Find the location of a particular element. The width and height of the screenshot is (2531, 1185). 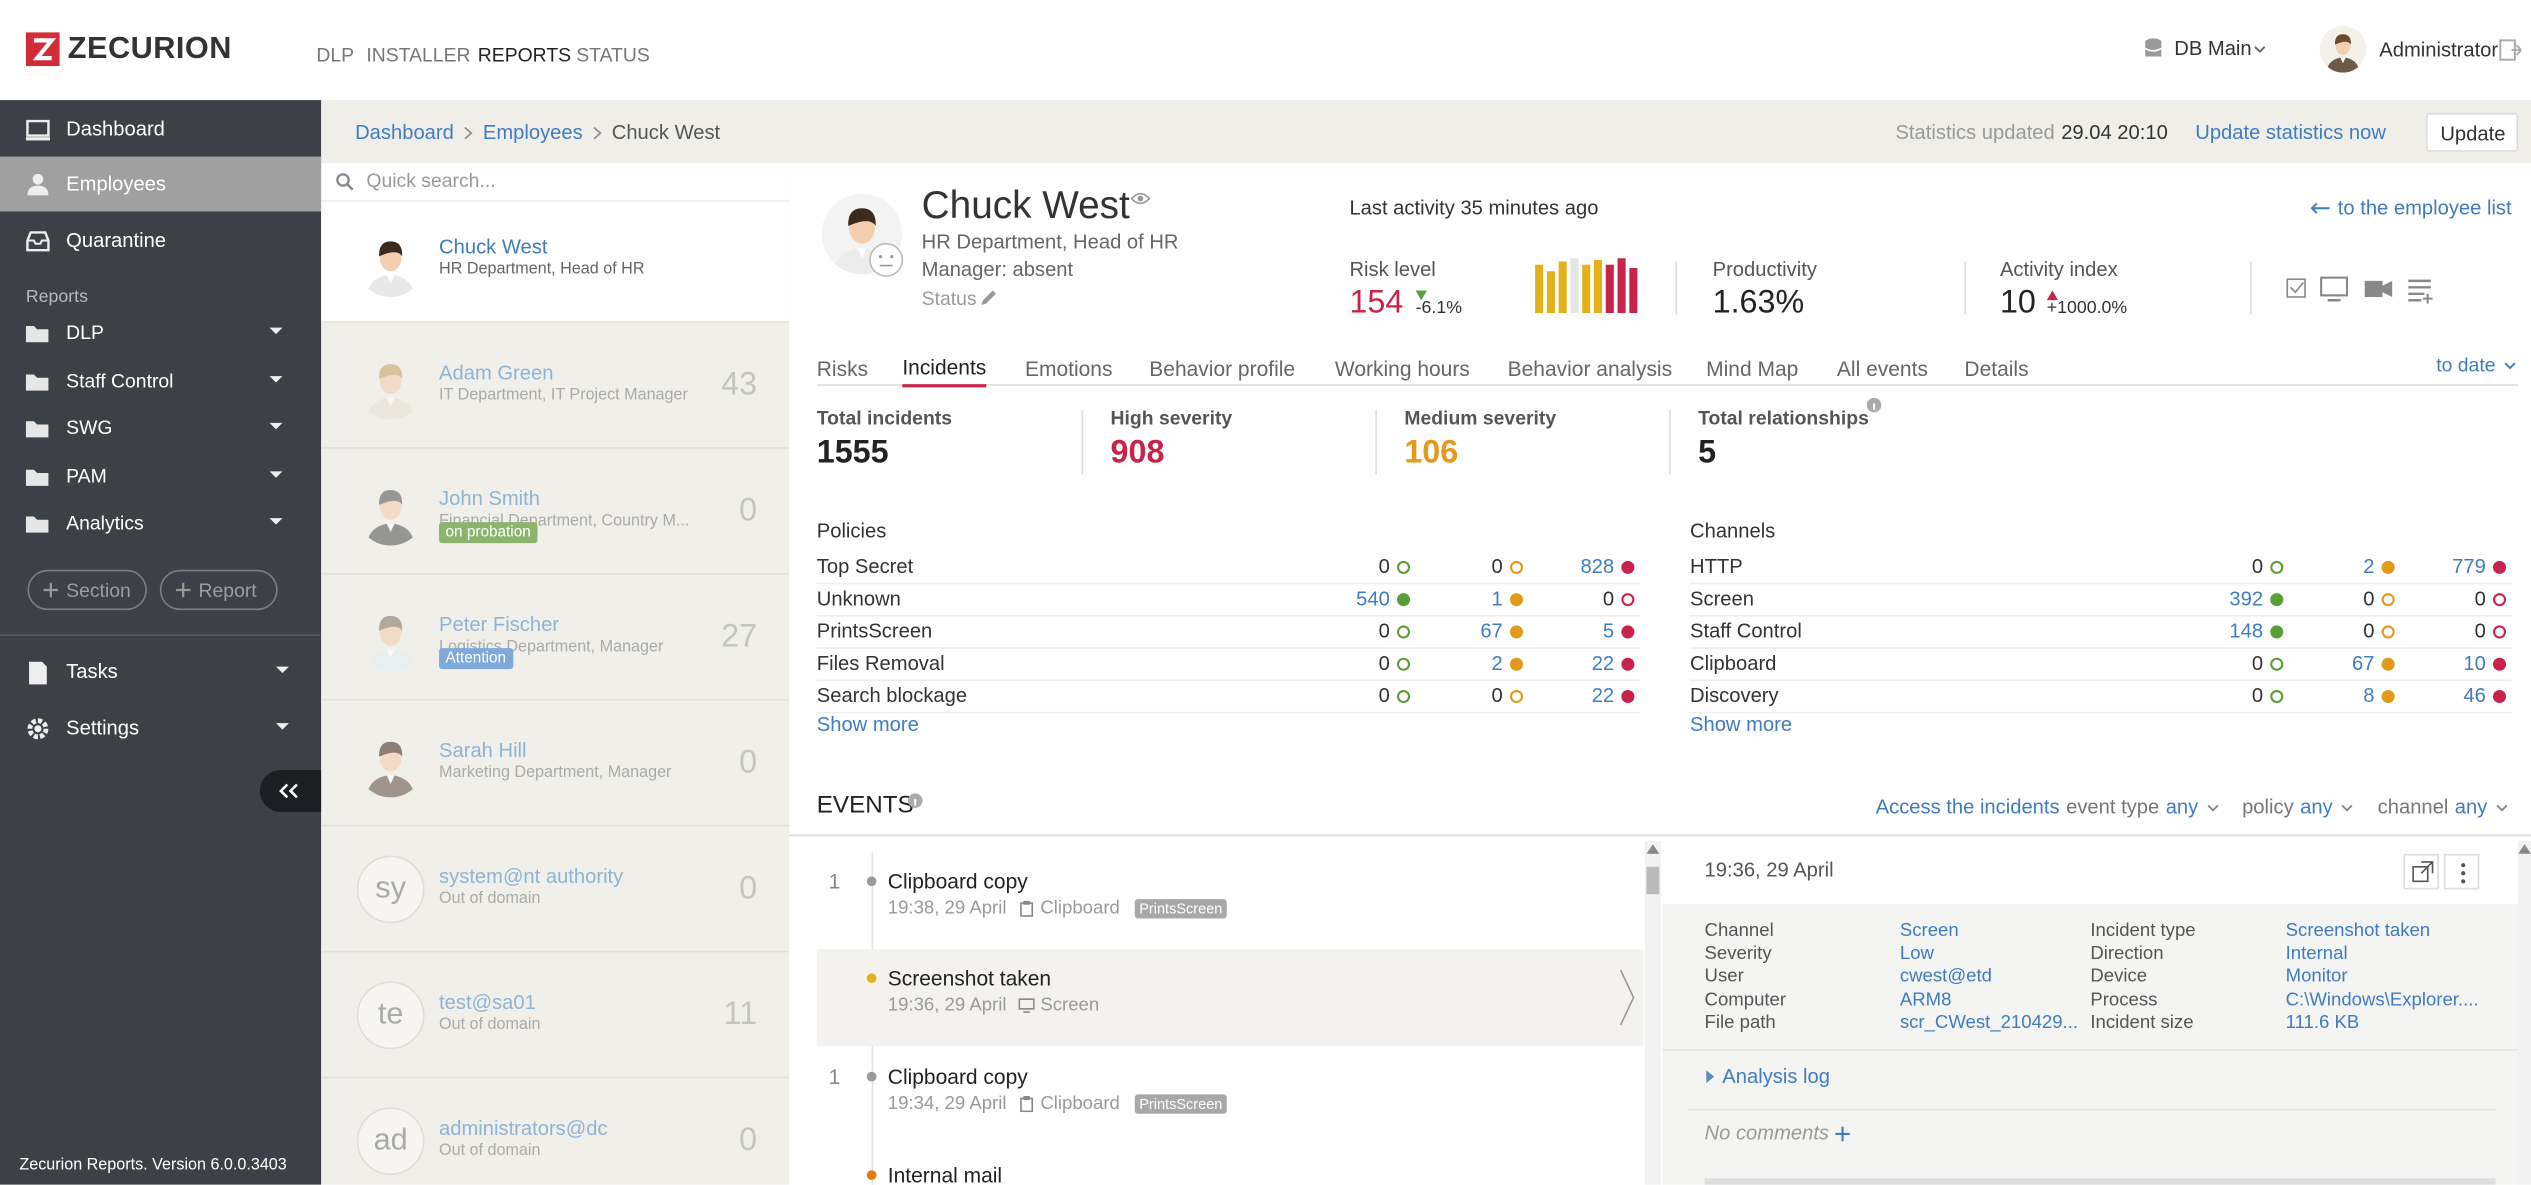

row-count: 46 is located at coordinates (2474, 696).